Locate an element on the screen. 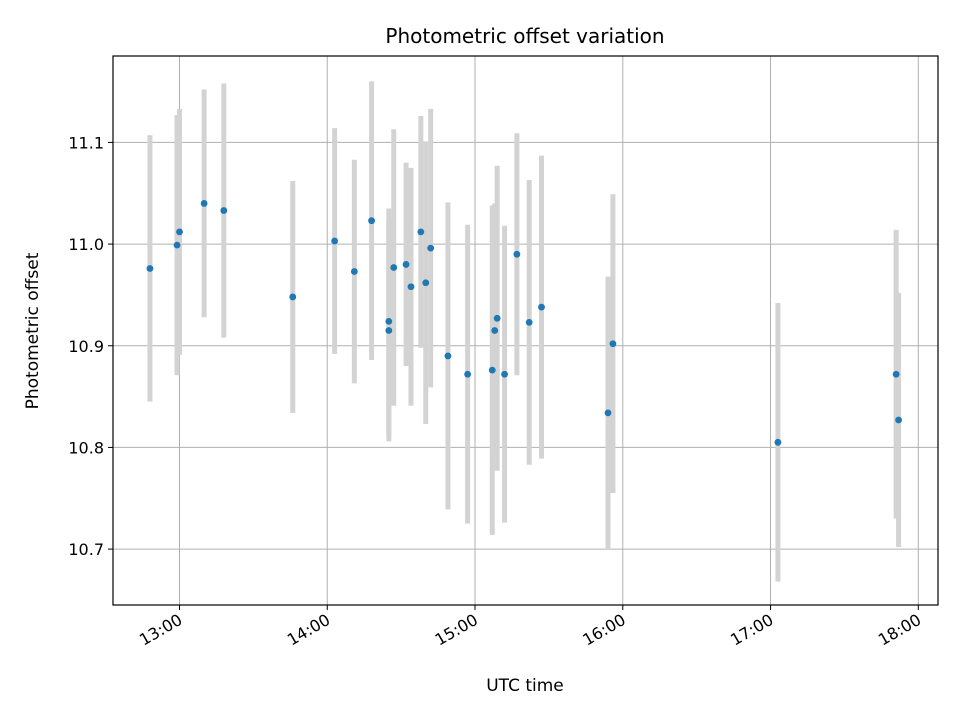 This screenshot has width=960, height=720. x-tick-layer: 13:00 14:00 15:00 16:00 17:00 18:00 is located at coordinates (530, 627).